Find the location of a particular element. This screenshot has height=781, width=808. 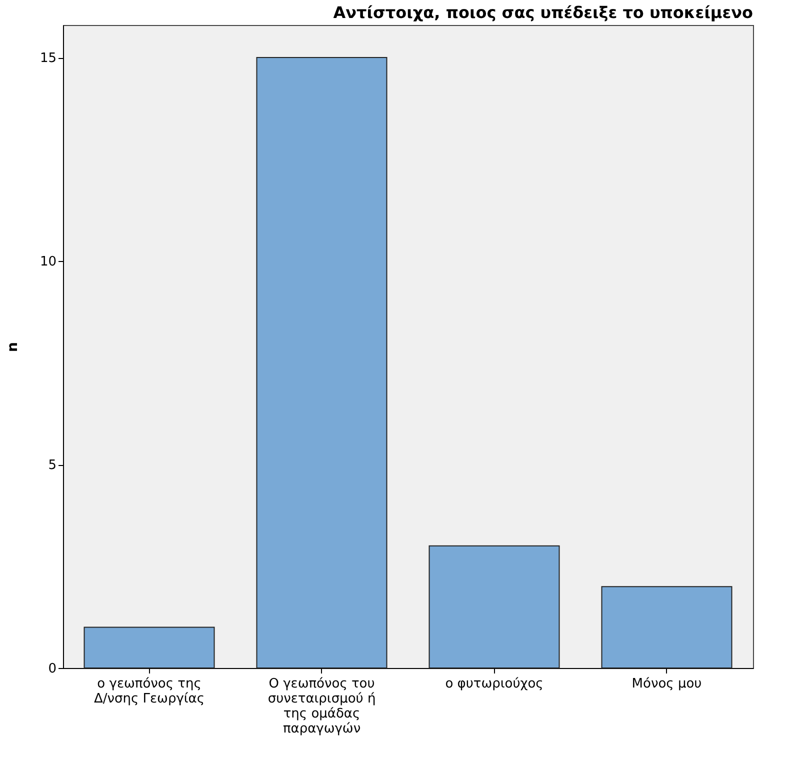

y-tick-label: 0 is located at coordinates (52, 669).